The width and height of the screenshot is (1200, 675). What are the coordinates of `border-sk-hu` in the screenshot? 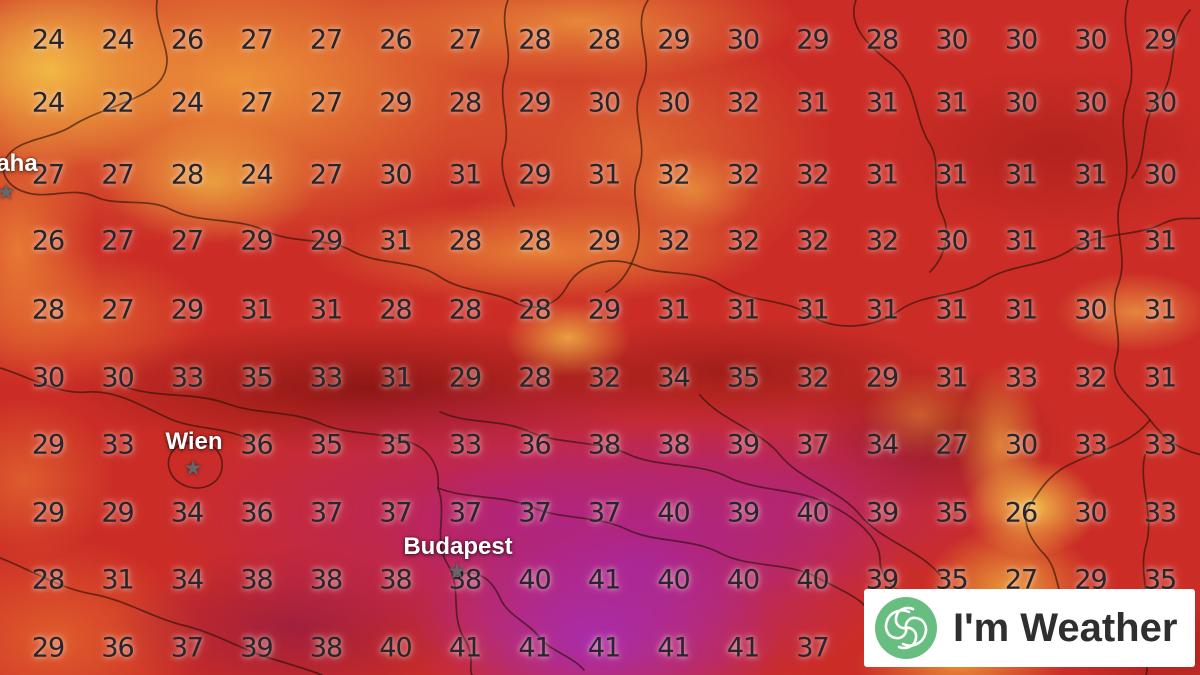 It's located at (652, 548).